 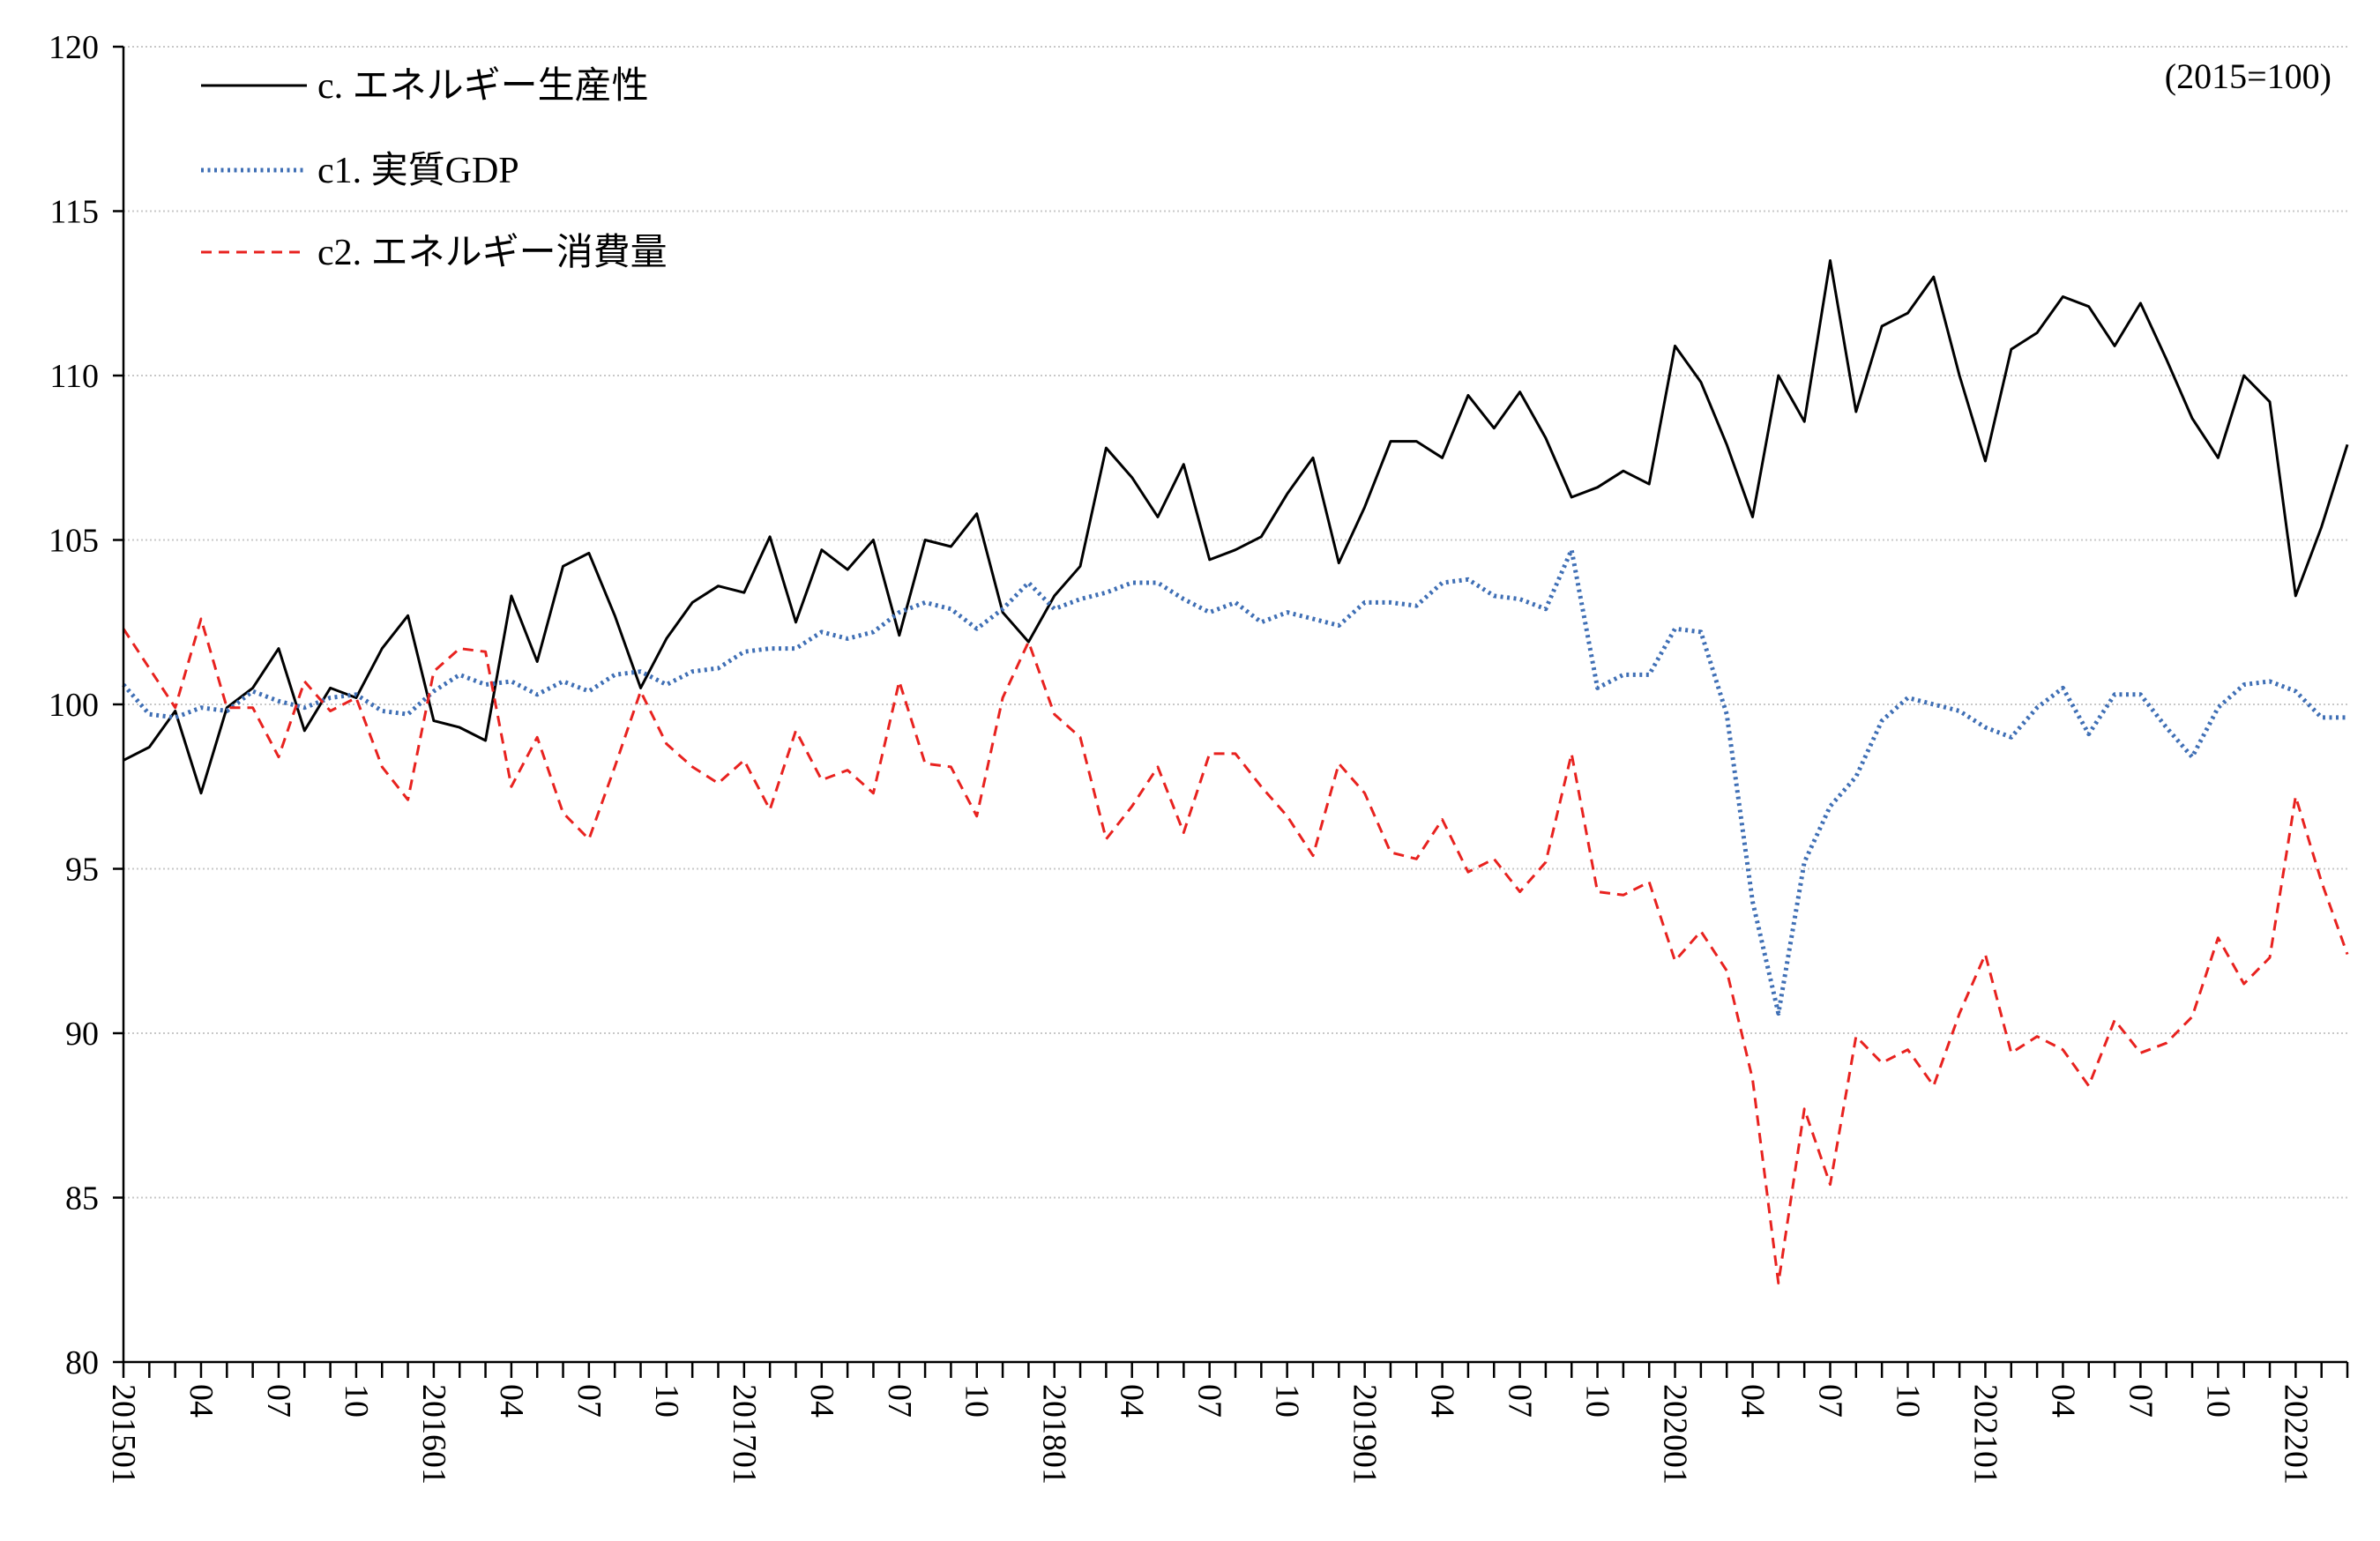 I want to click on x-tick-label: 201501, so click(x=123, y=1434).